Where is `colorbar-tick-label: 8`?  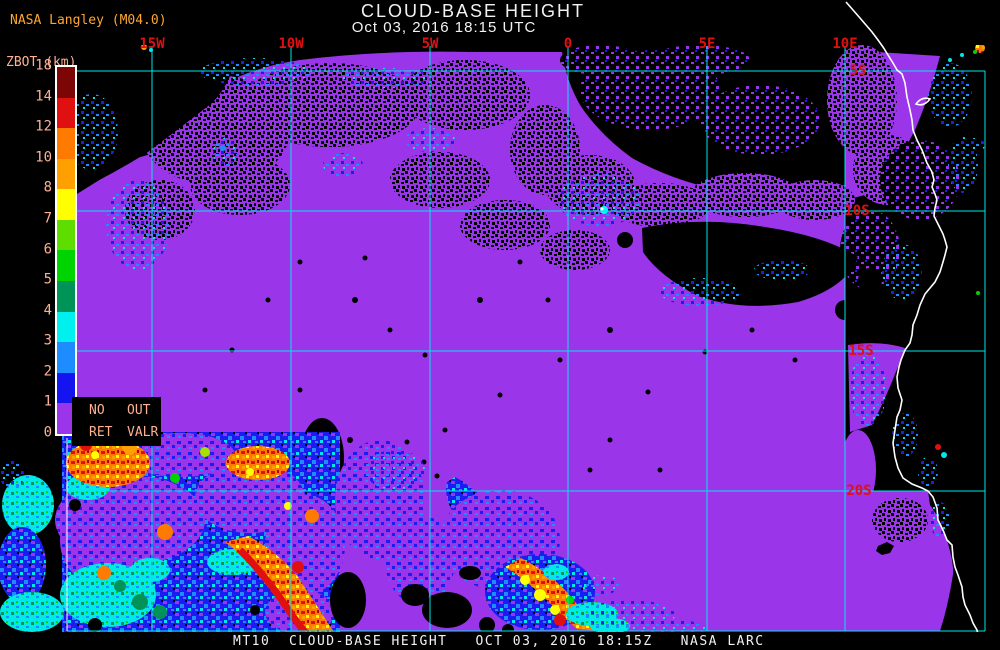 colorbar-tick-label: 8 is located at coordinates (47, 188).